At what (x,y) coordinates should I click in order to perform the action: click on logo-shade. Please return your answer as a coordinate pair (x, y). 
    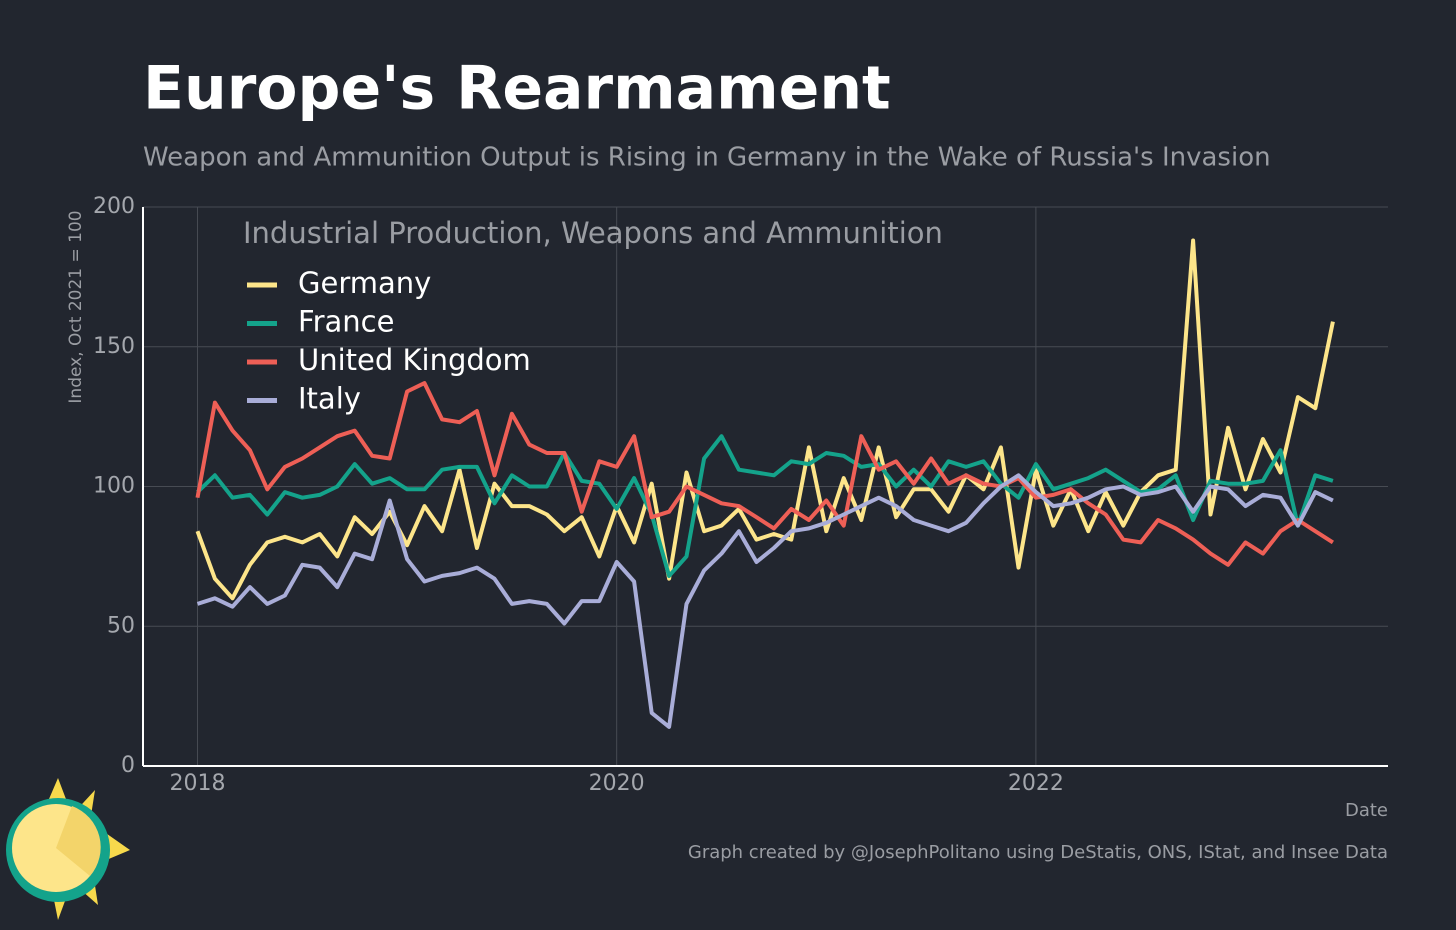
    Looking at the image, I should click on (78, 841).